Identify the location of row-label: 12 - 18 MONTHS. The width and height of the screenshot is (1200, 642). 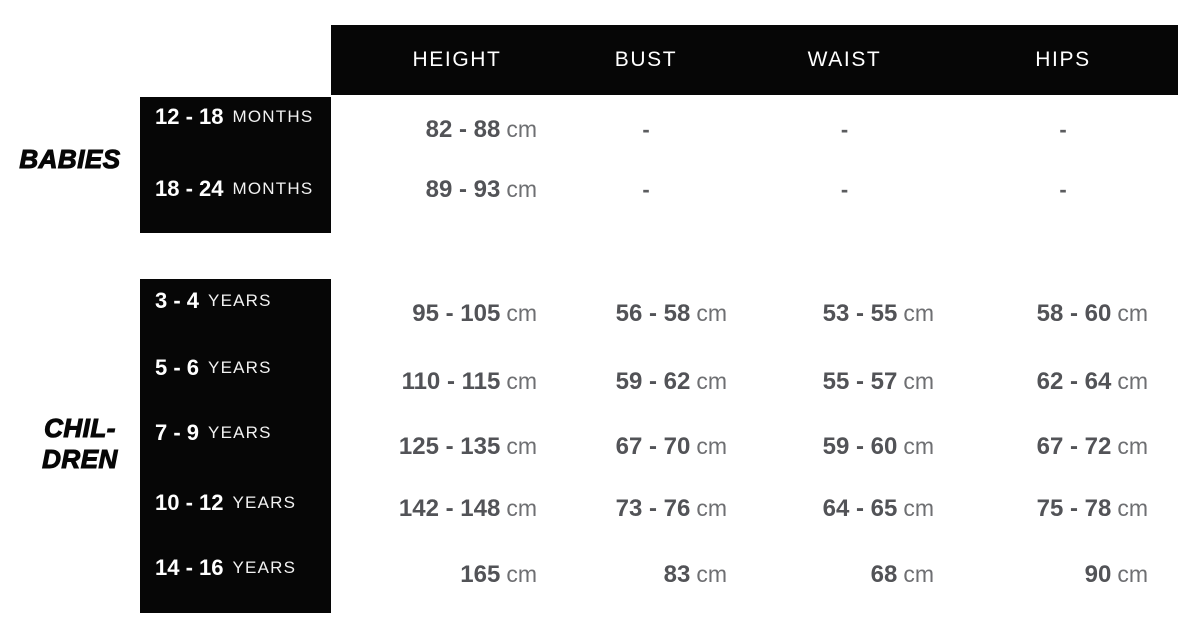
(235, 117).